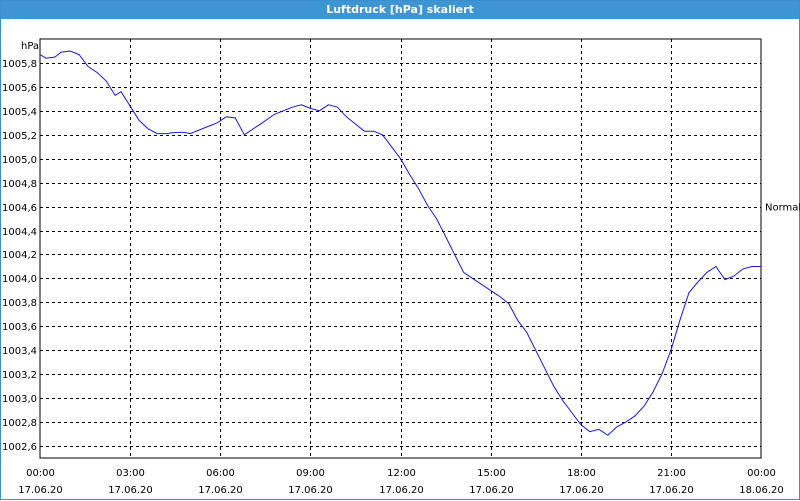 Image resolution: width=800 pixels, height=501 pixels. I want to click on x-tick-time-label: 21:00, so click(671, 473).